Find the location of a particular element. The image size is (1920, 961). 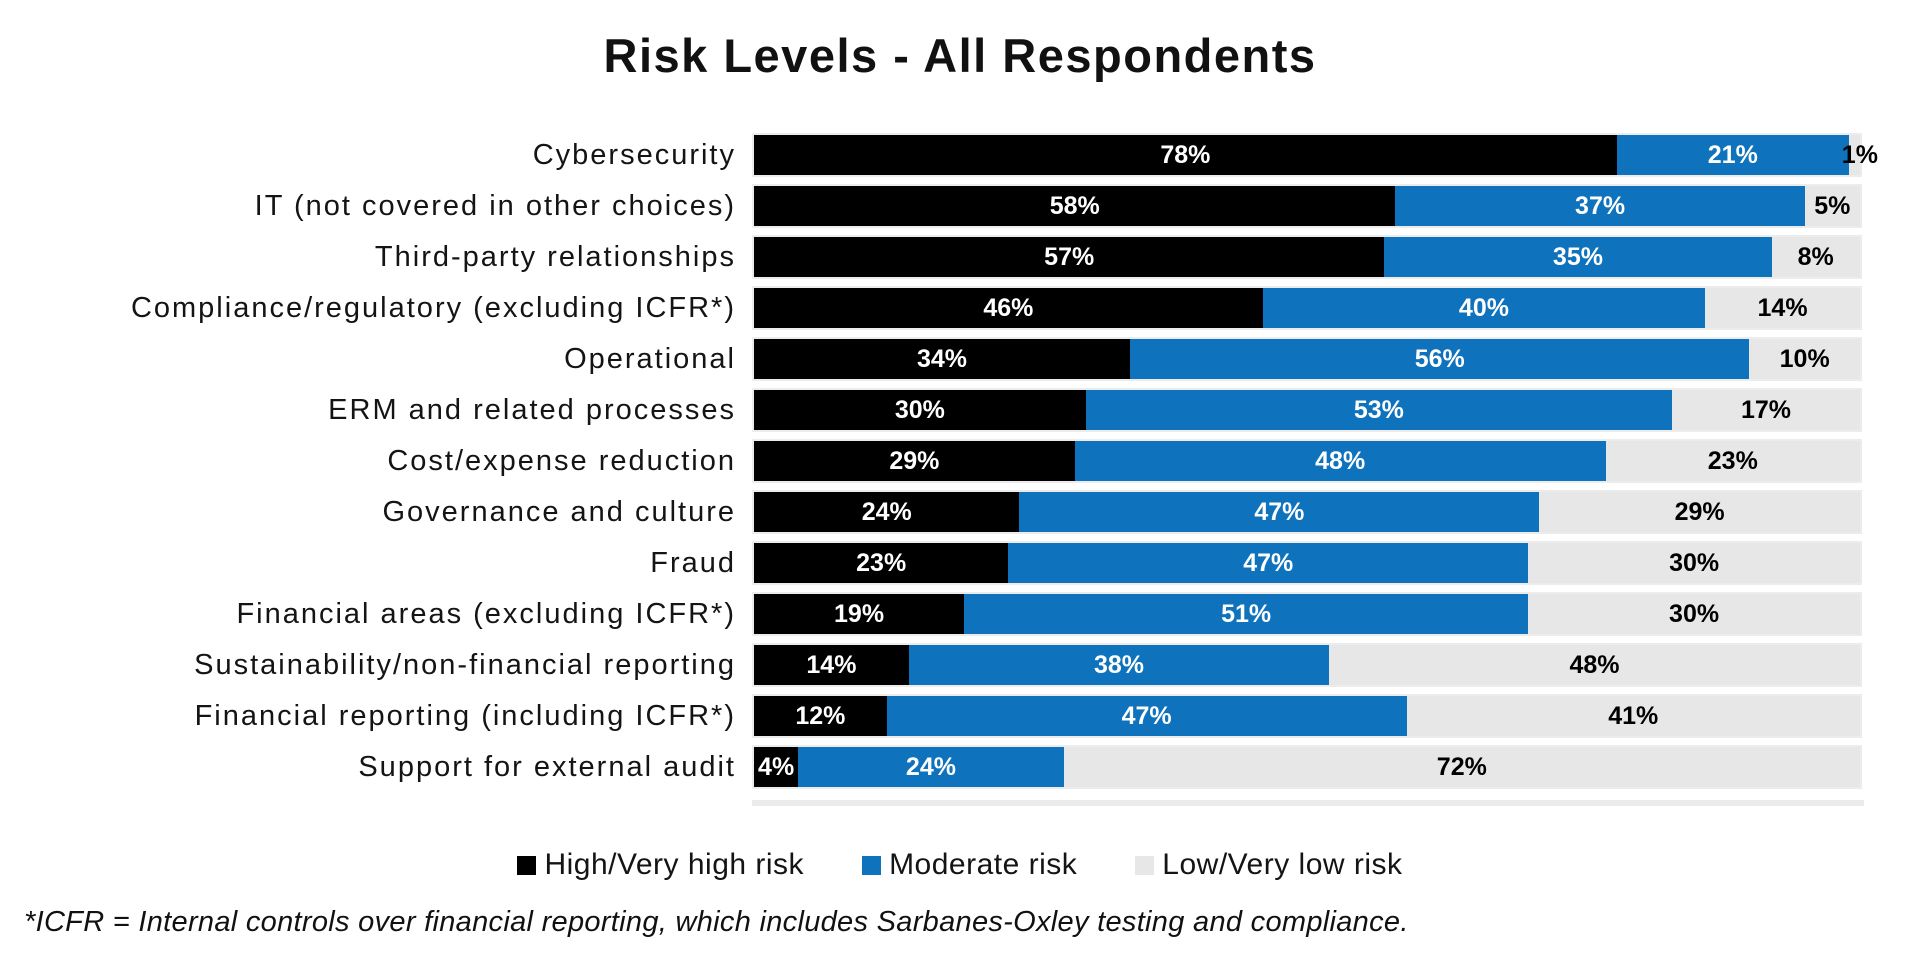

bar-track: 34% 56% 10% is located at coordinates (1307, 359).